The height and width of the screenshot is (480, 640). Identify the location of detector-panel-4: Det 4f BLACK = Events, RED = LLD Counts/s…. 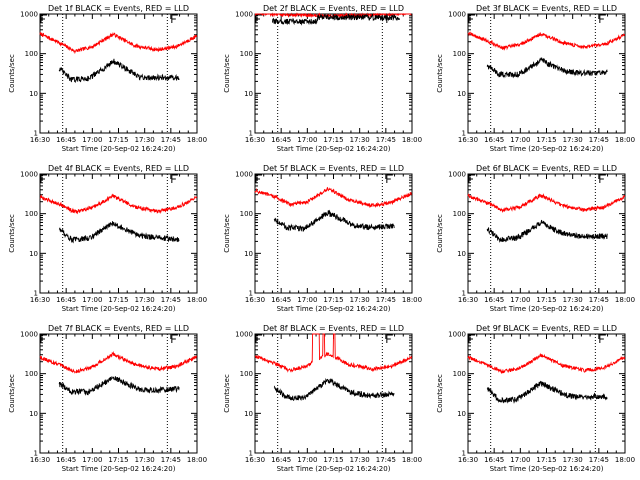
(107, 238).